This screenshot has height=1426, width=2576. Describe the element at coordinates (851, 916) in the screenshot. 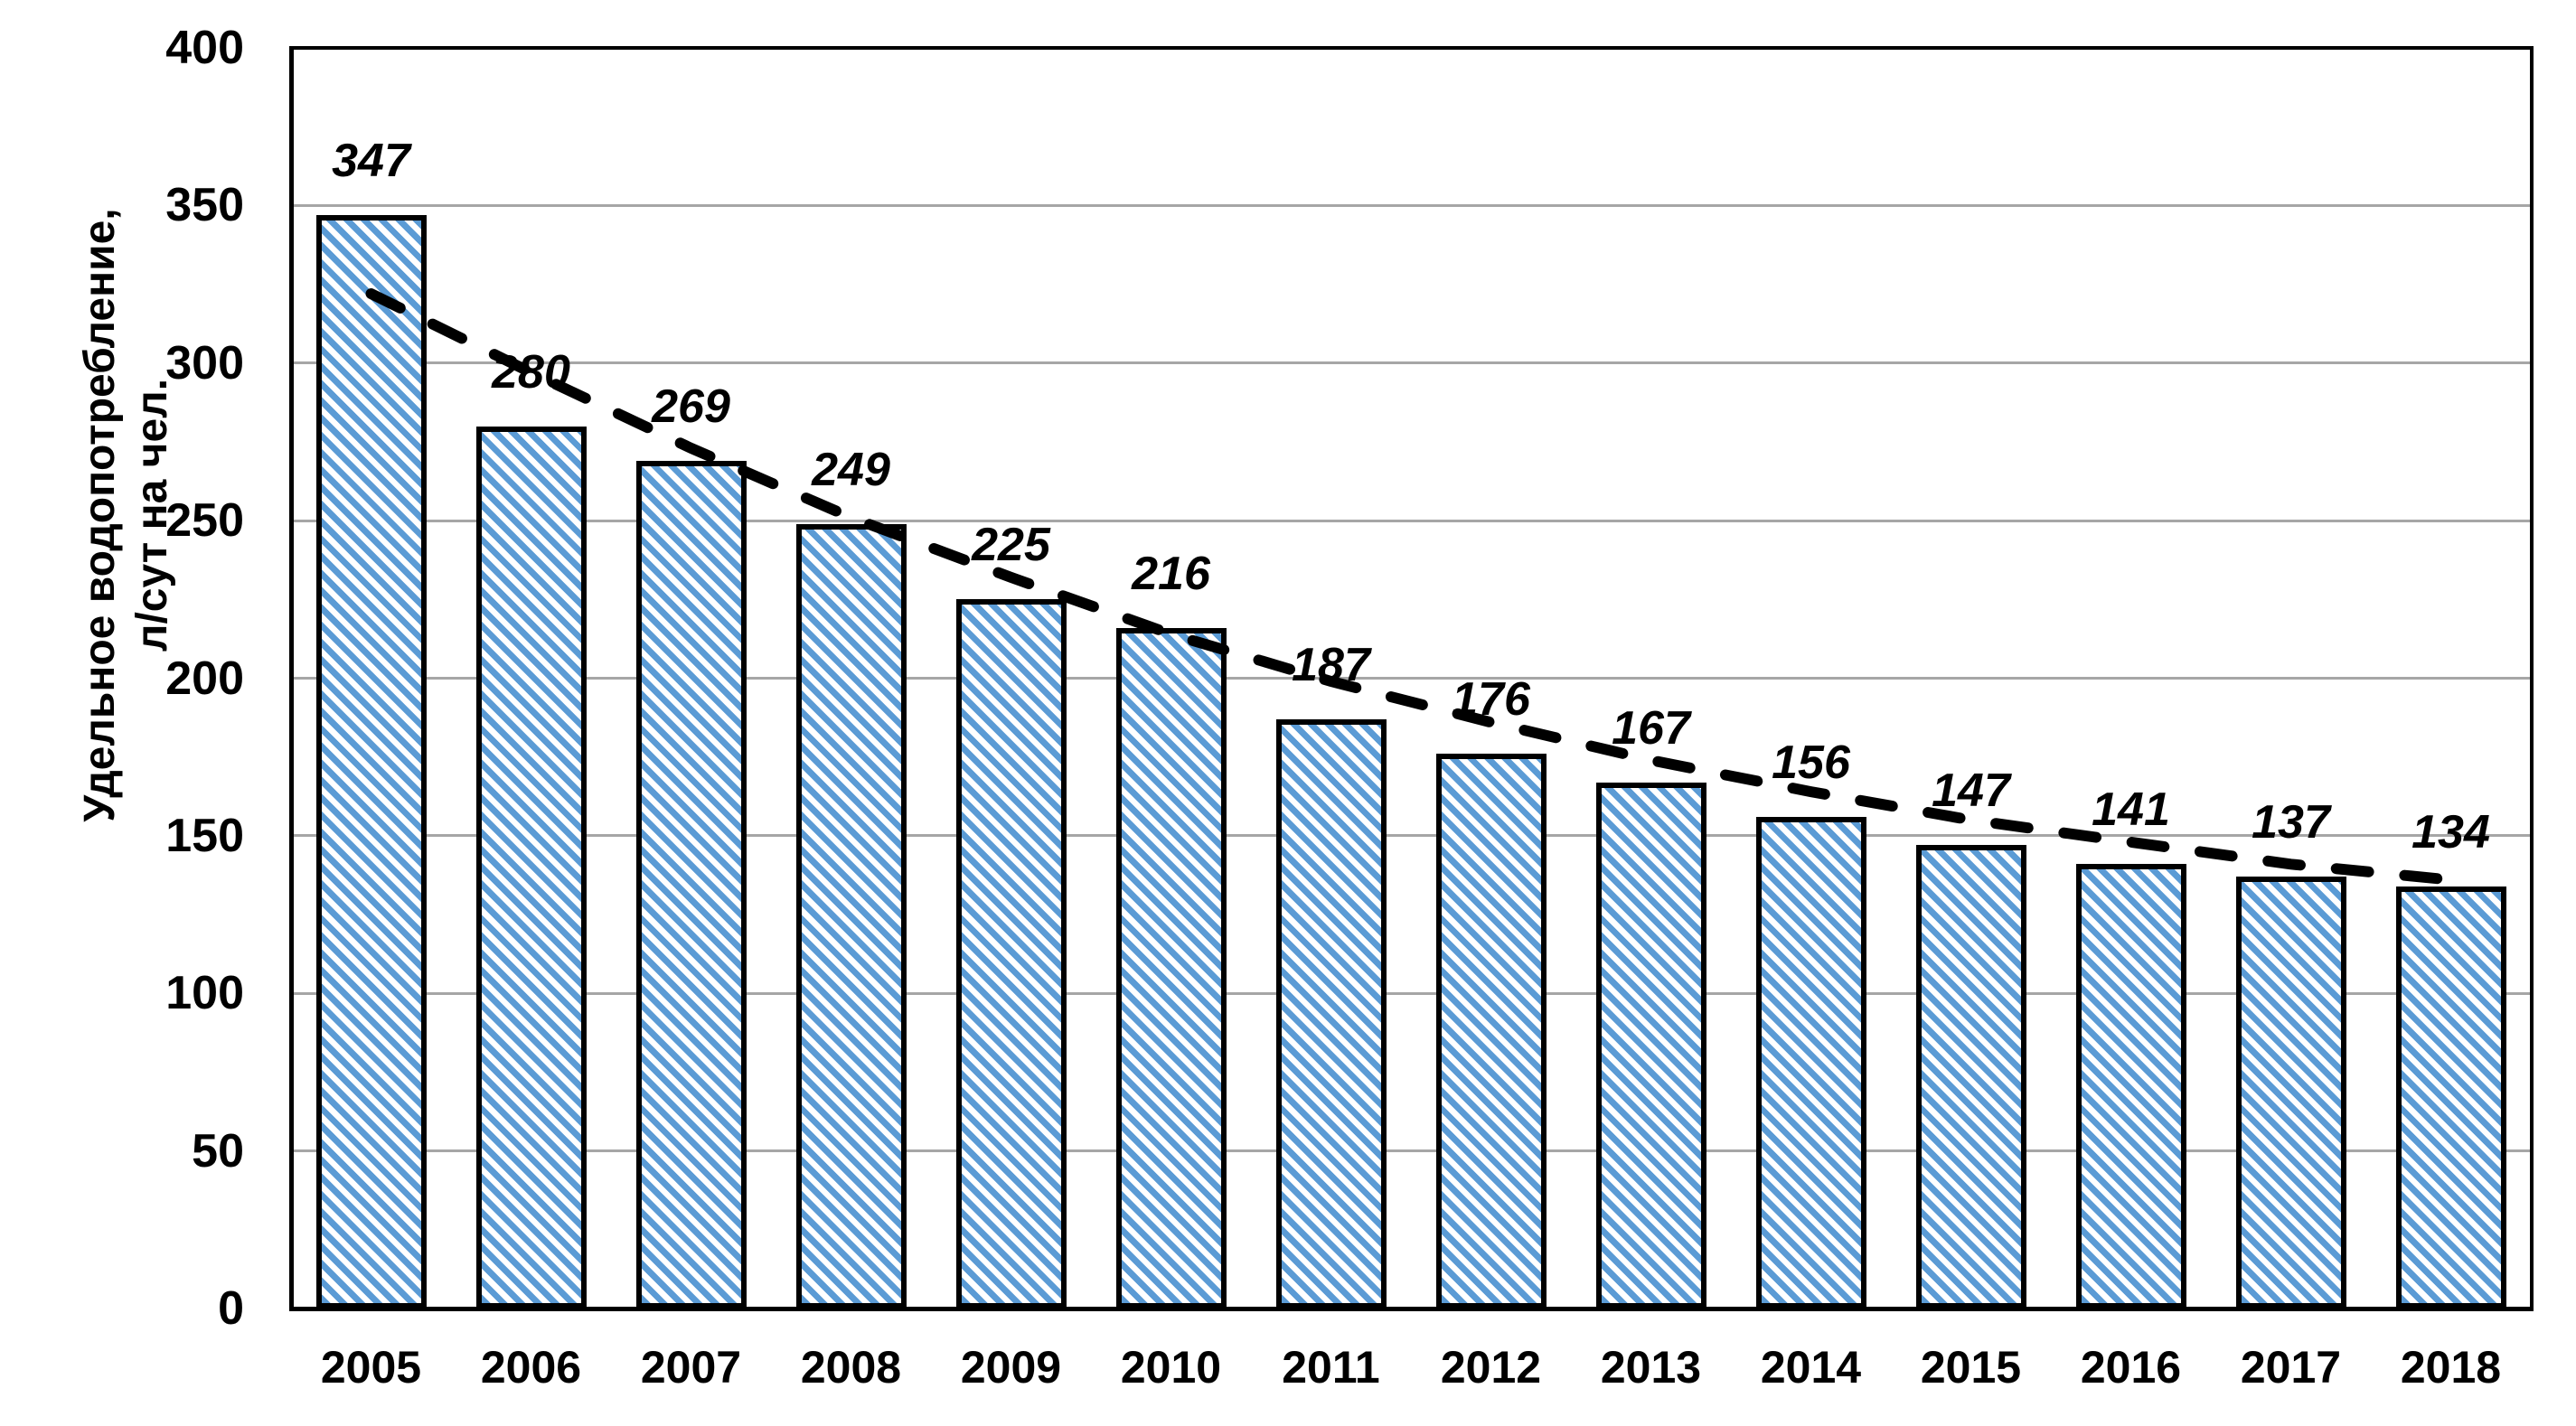

I see `bar-2008` at that location.